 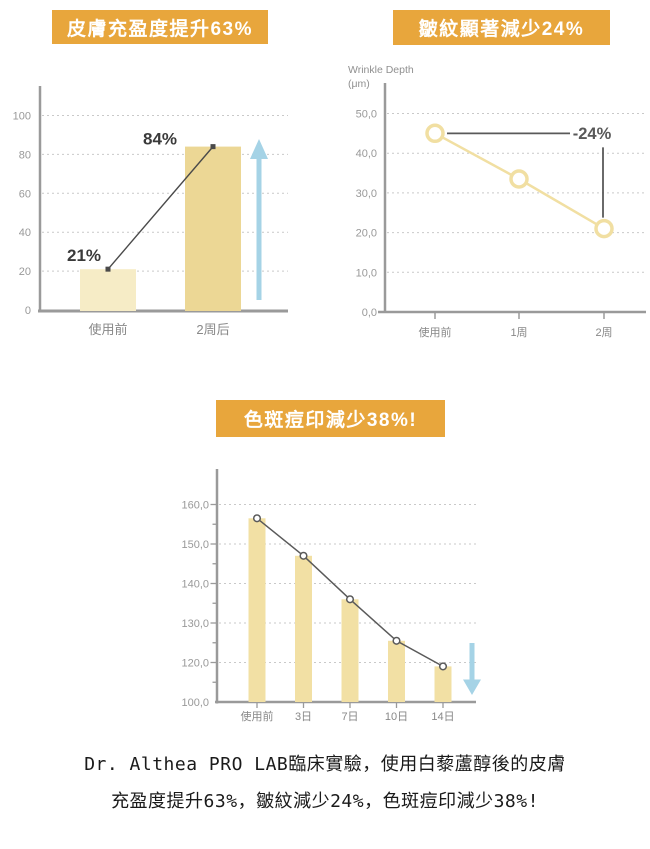 I want to click on y-tick-label: 20, so click(x=25, y=272).